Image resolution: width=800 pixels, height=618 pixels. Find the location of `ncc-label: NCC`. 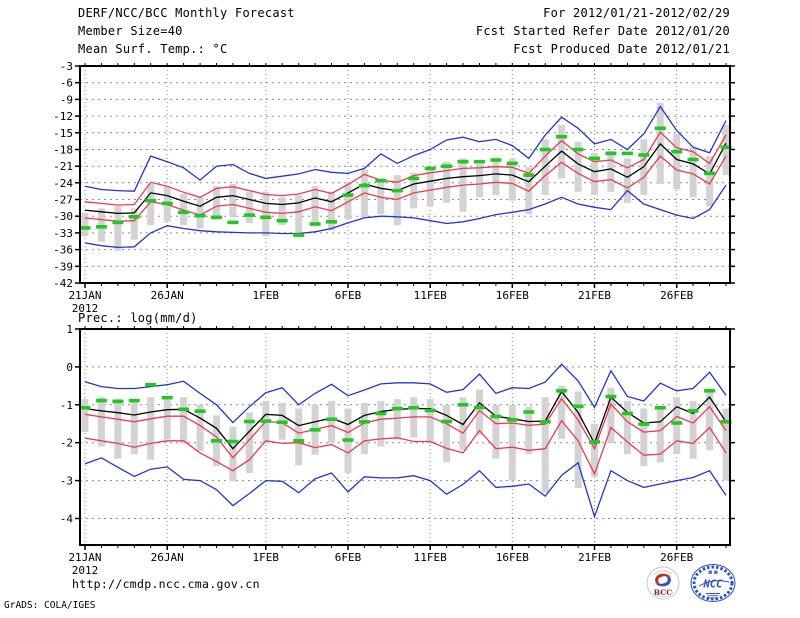

ncc-label: NCC is located at coordinates (713, 585).